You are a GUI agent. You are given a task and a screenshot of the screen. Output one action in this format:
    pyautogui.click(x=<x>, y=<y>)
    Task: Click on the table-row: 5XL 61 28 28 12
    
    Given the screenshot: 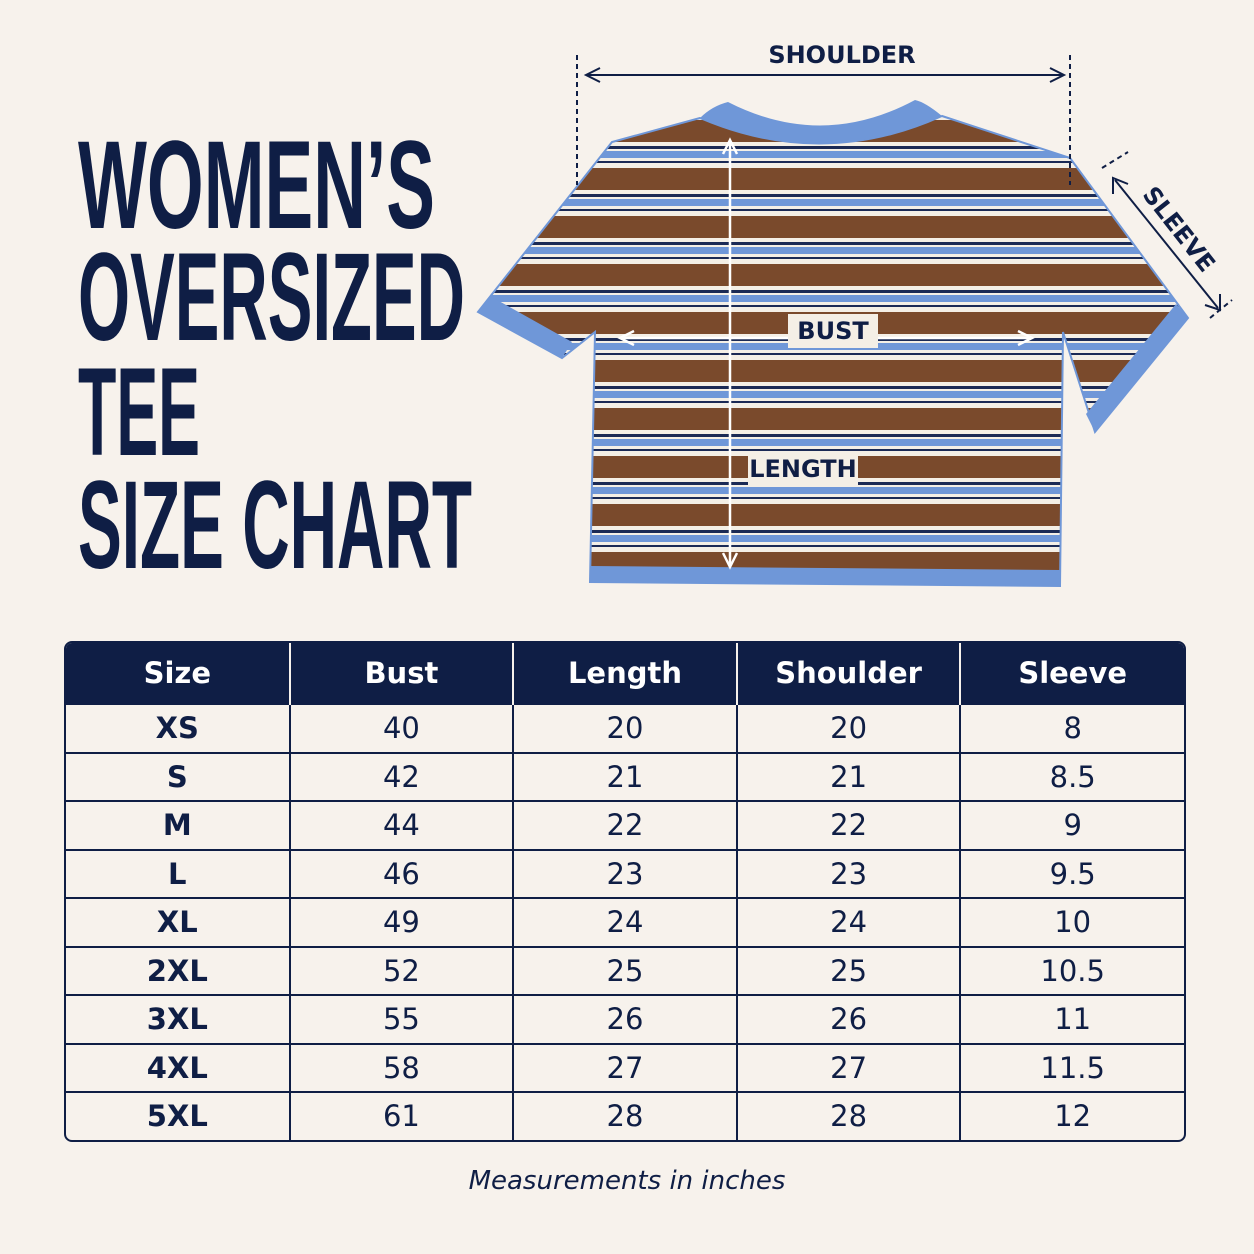 What is the action you would take?
    pyautogui.click(x=625, y=1115)
    